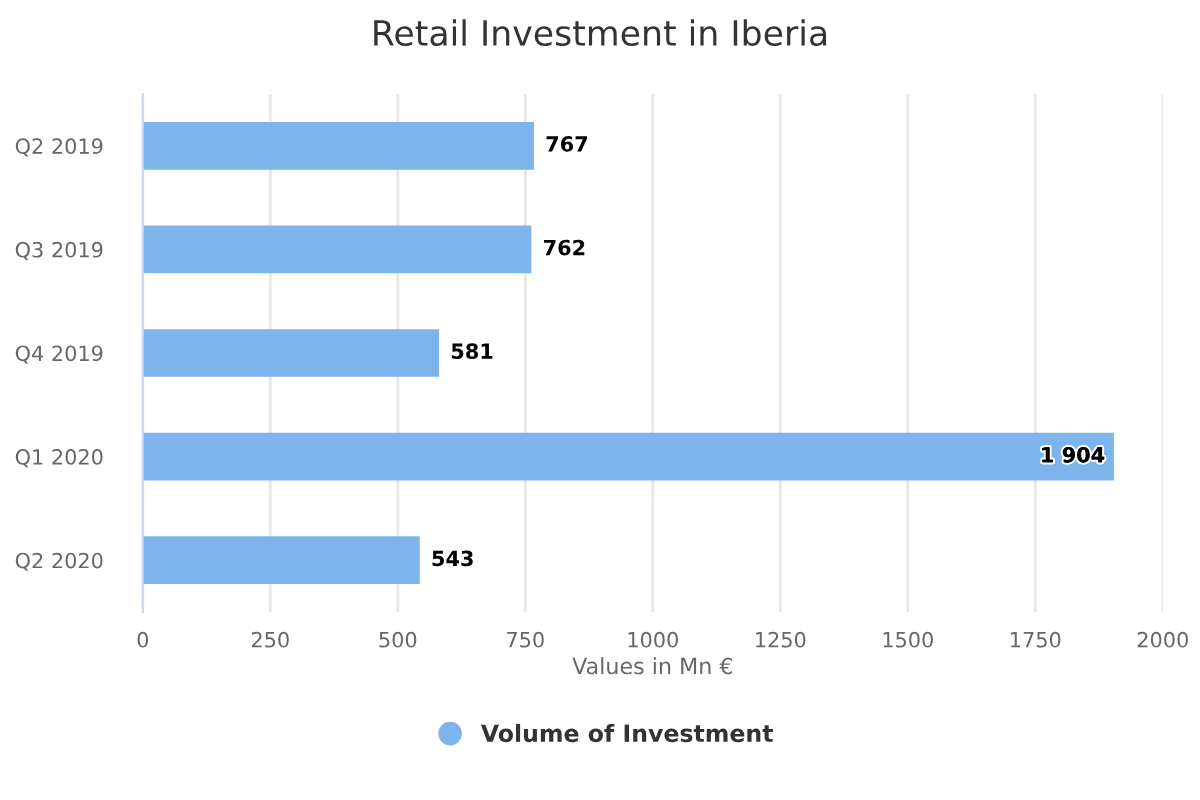 This screenshot has width=1200, height=800. Describe the element at coordinates (1073, 454) in the screenshot. I see `data-label: 1 904` at that location.